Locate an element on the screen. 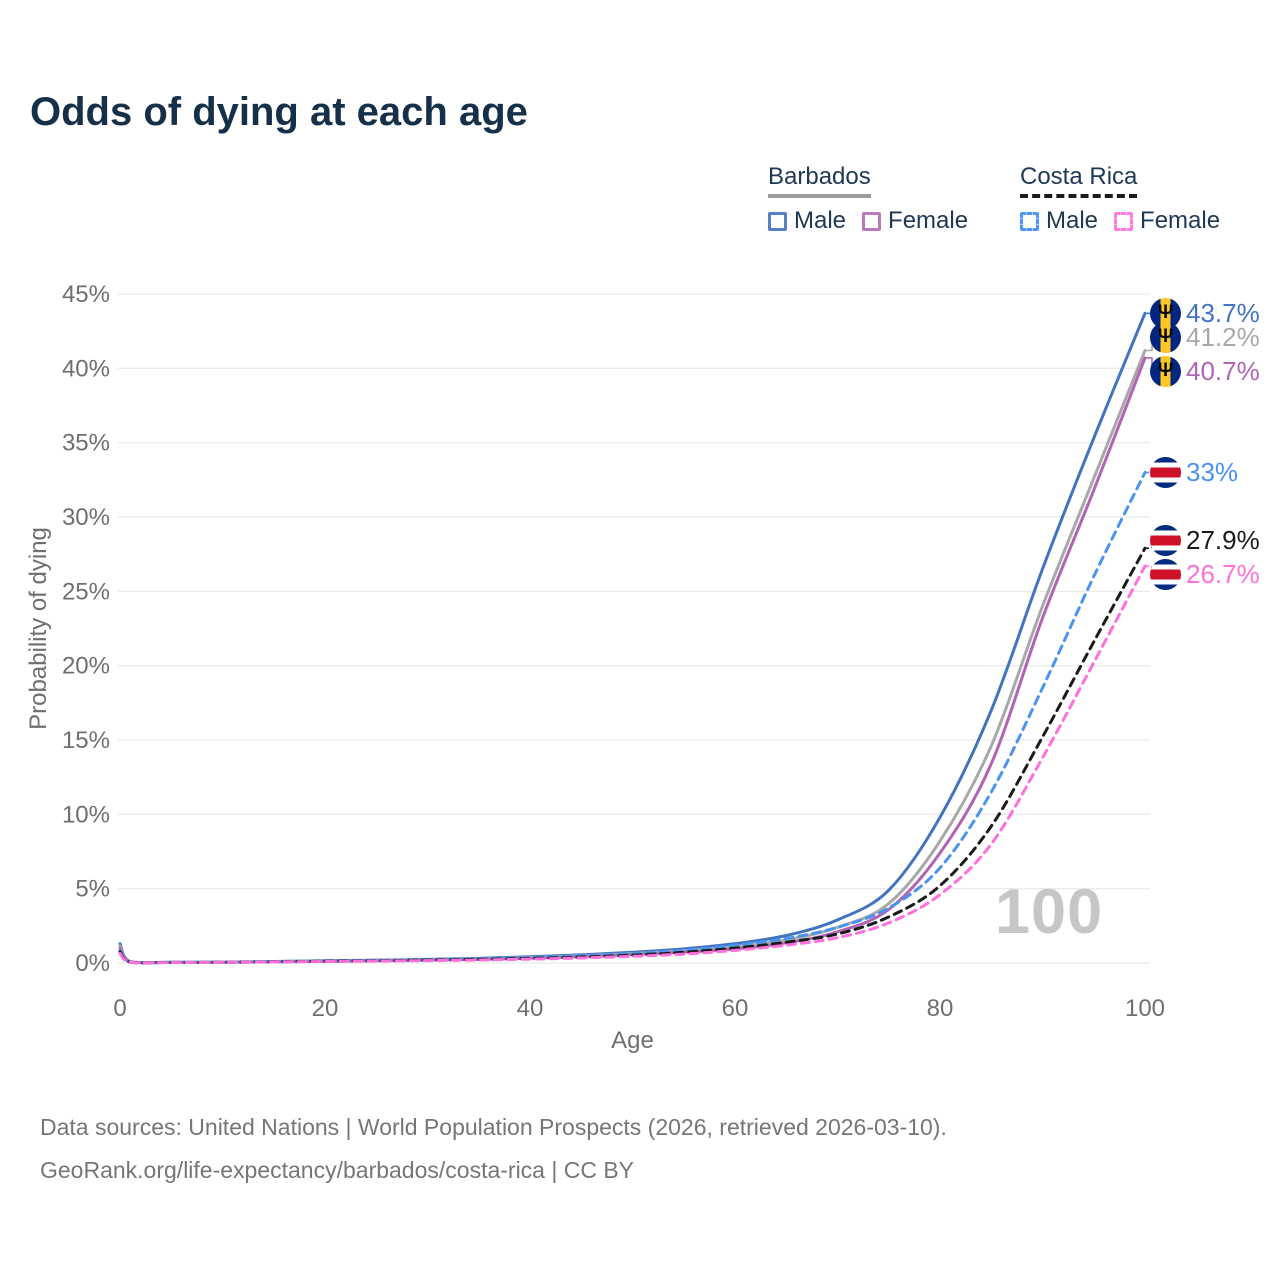 This screenshot has height=1280, width=1280. y-tick-label: 45% is located at coordinates (86, 294).